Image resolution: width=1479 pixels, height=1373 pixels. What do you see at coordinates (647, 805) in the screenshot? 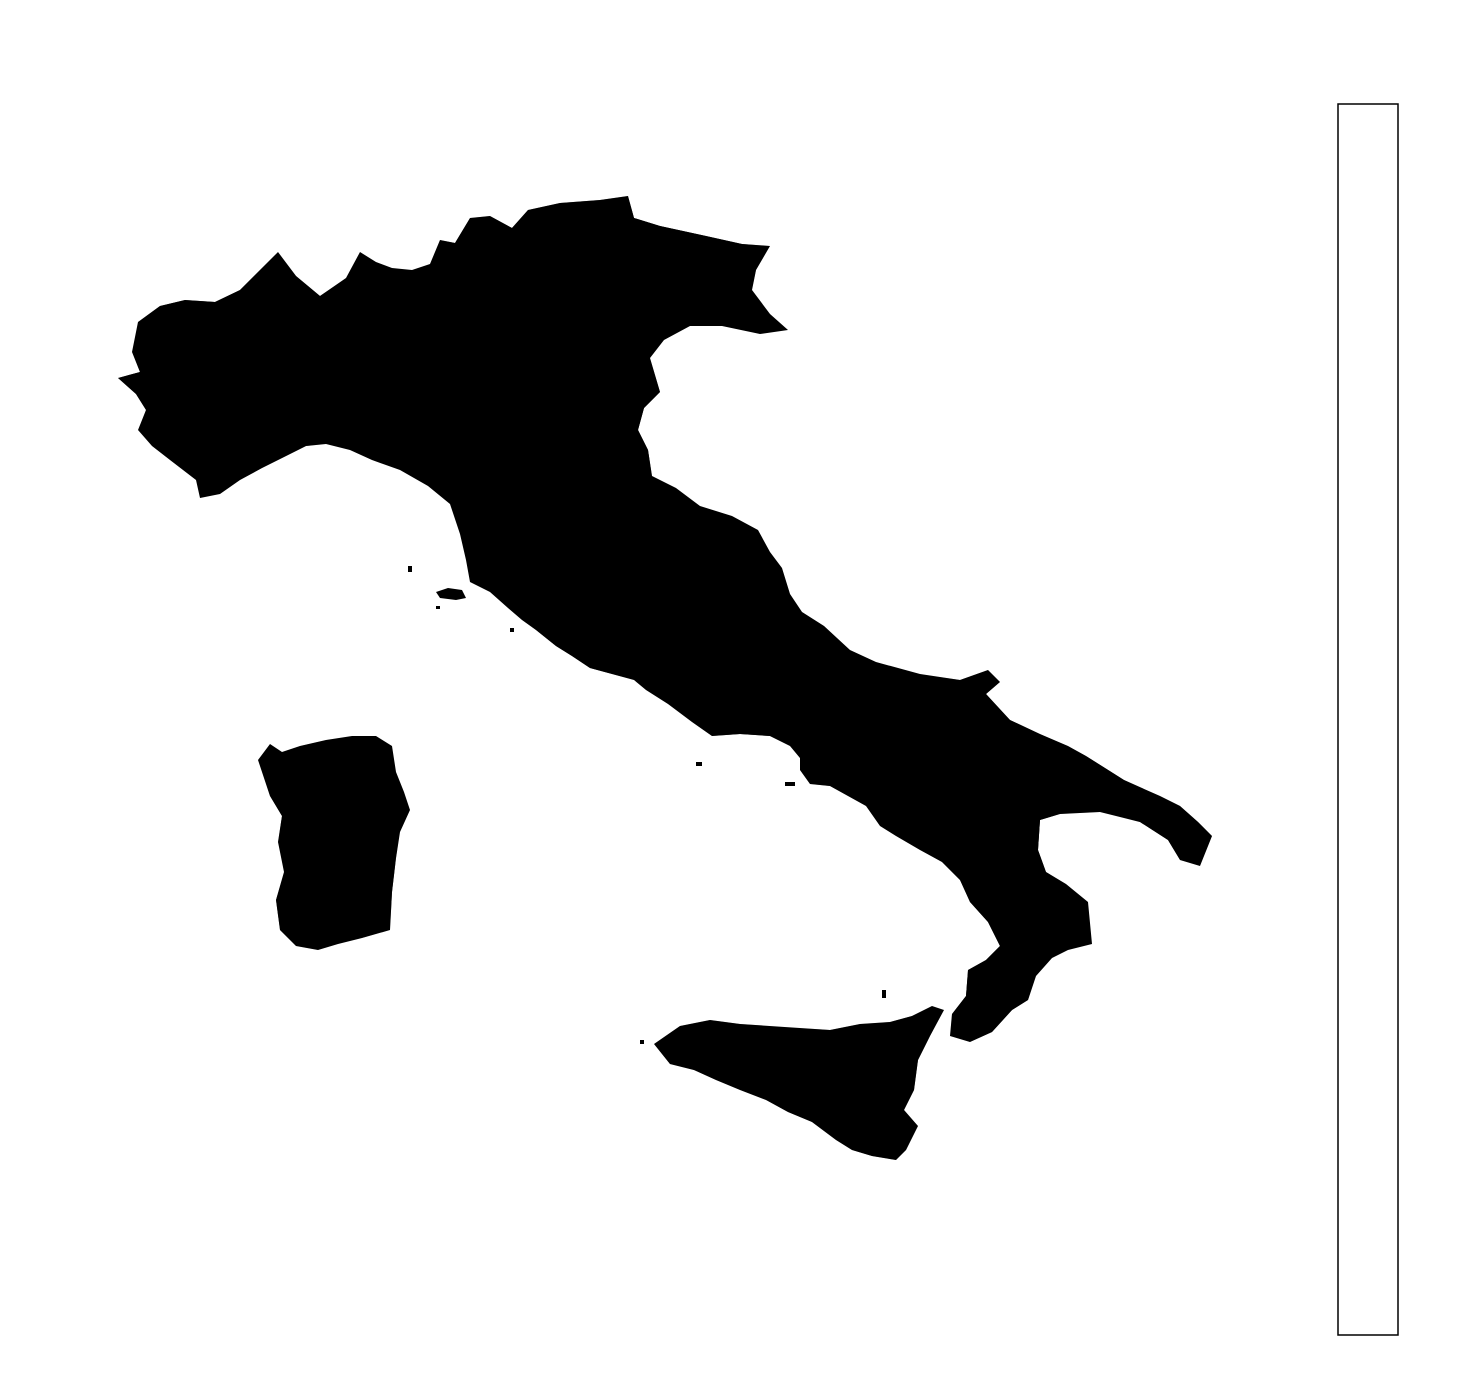
I see `small-islands` at bounding box center [647, 805].